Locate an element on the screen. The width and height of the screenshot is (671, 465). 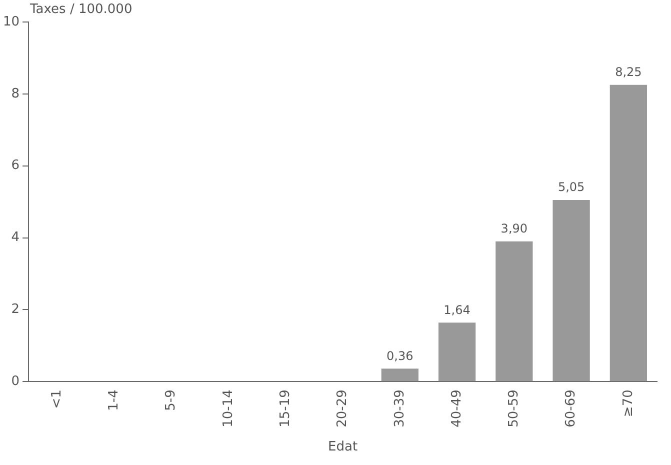
y-axis-title: Taxes / 100.000 is located at coordinates (81, 9).